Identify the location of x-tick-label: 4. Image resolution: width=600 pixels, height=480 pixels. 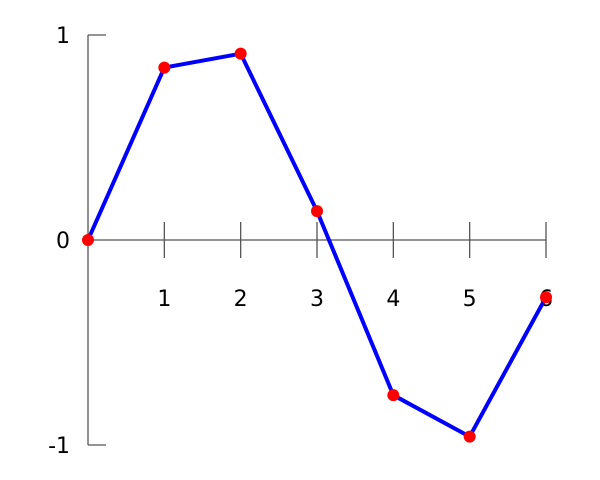
(393, 299).